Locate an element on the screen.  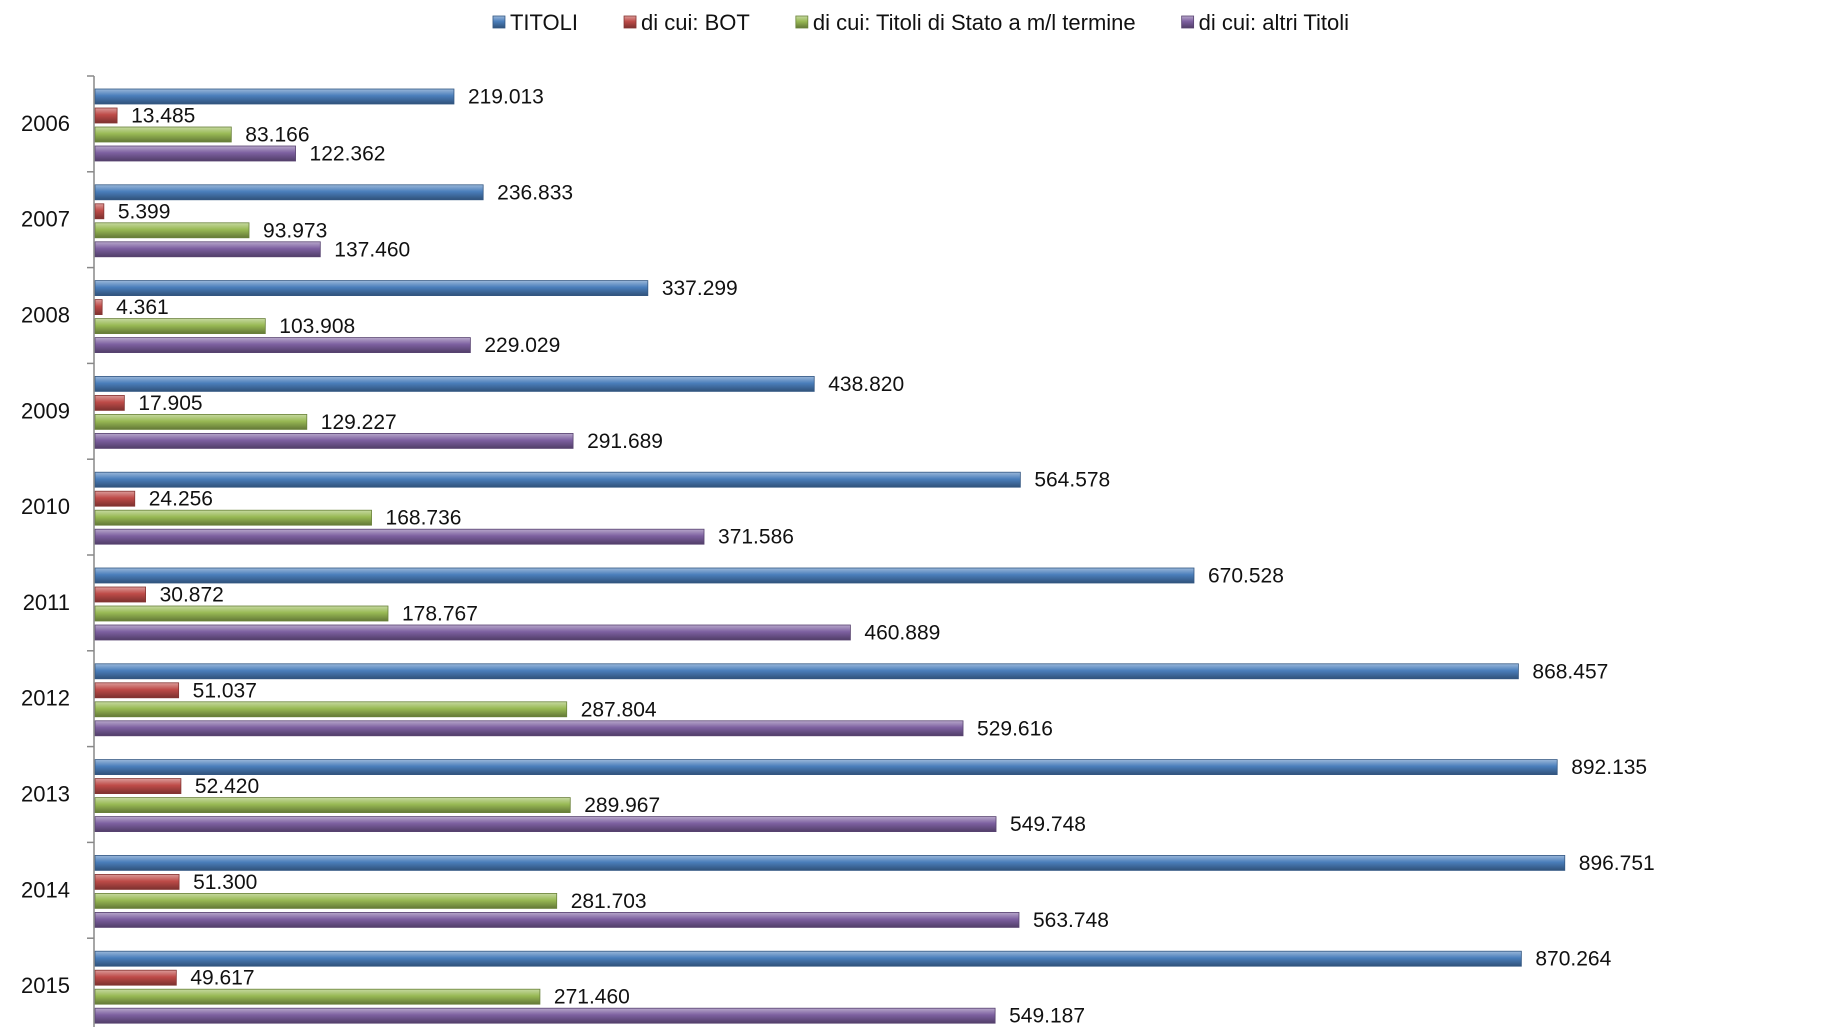
legend-label: di cui: altri Titoli is located at coordinates (1274, 22).